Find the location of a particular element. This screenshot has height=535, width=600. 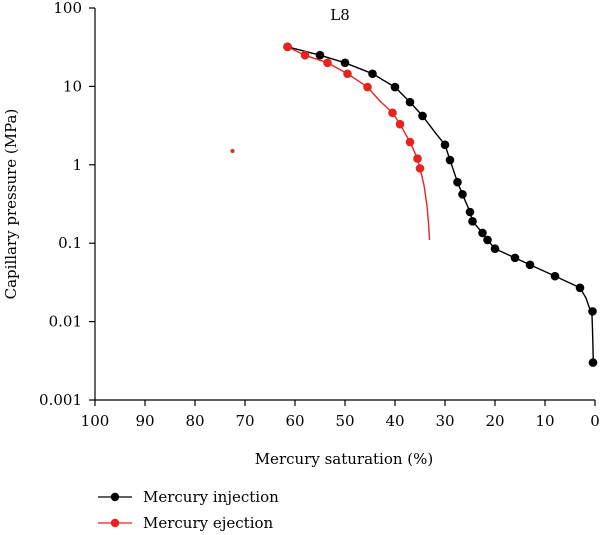

y-tick-label: 0.01 is located at coordinates (65, 322).